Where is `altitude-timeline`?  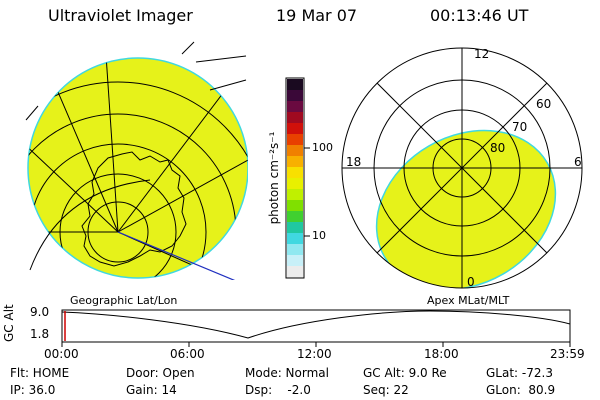 altitude-timeline is located at coordinates (316, 328).